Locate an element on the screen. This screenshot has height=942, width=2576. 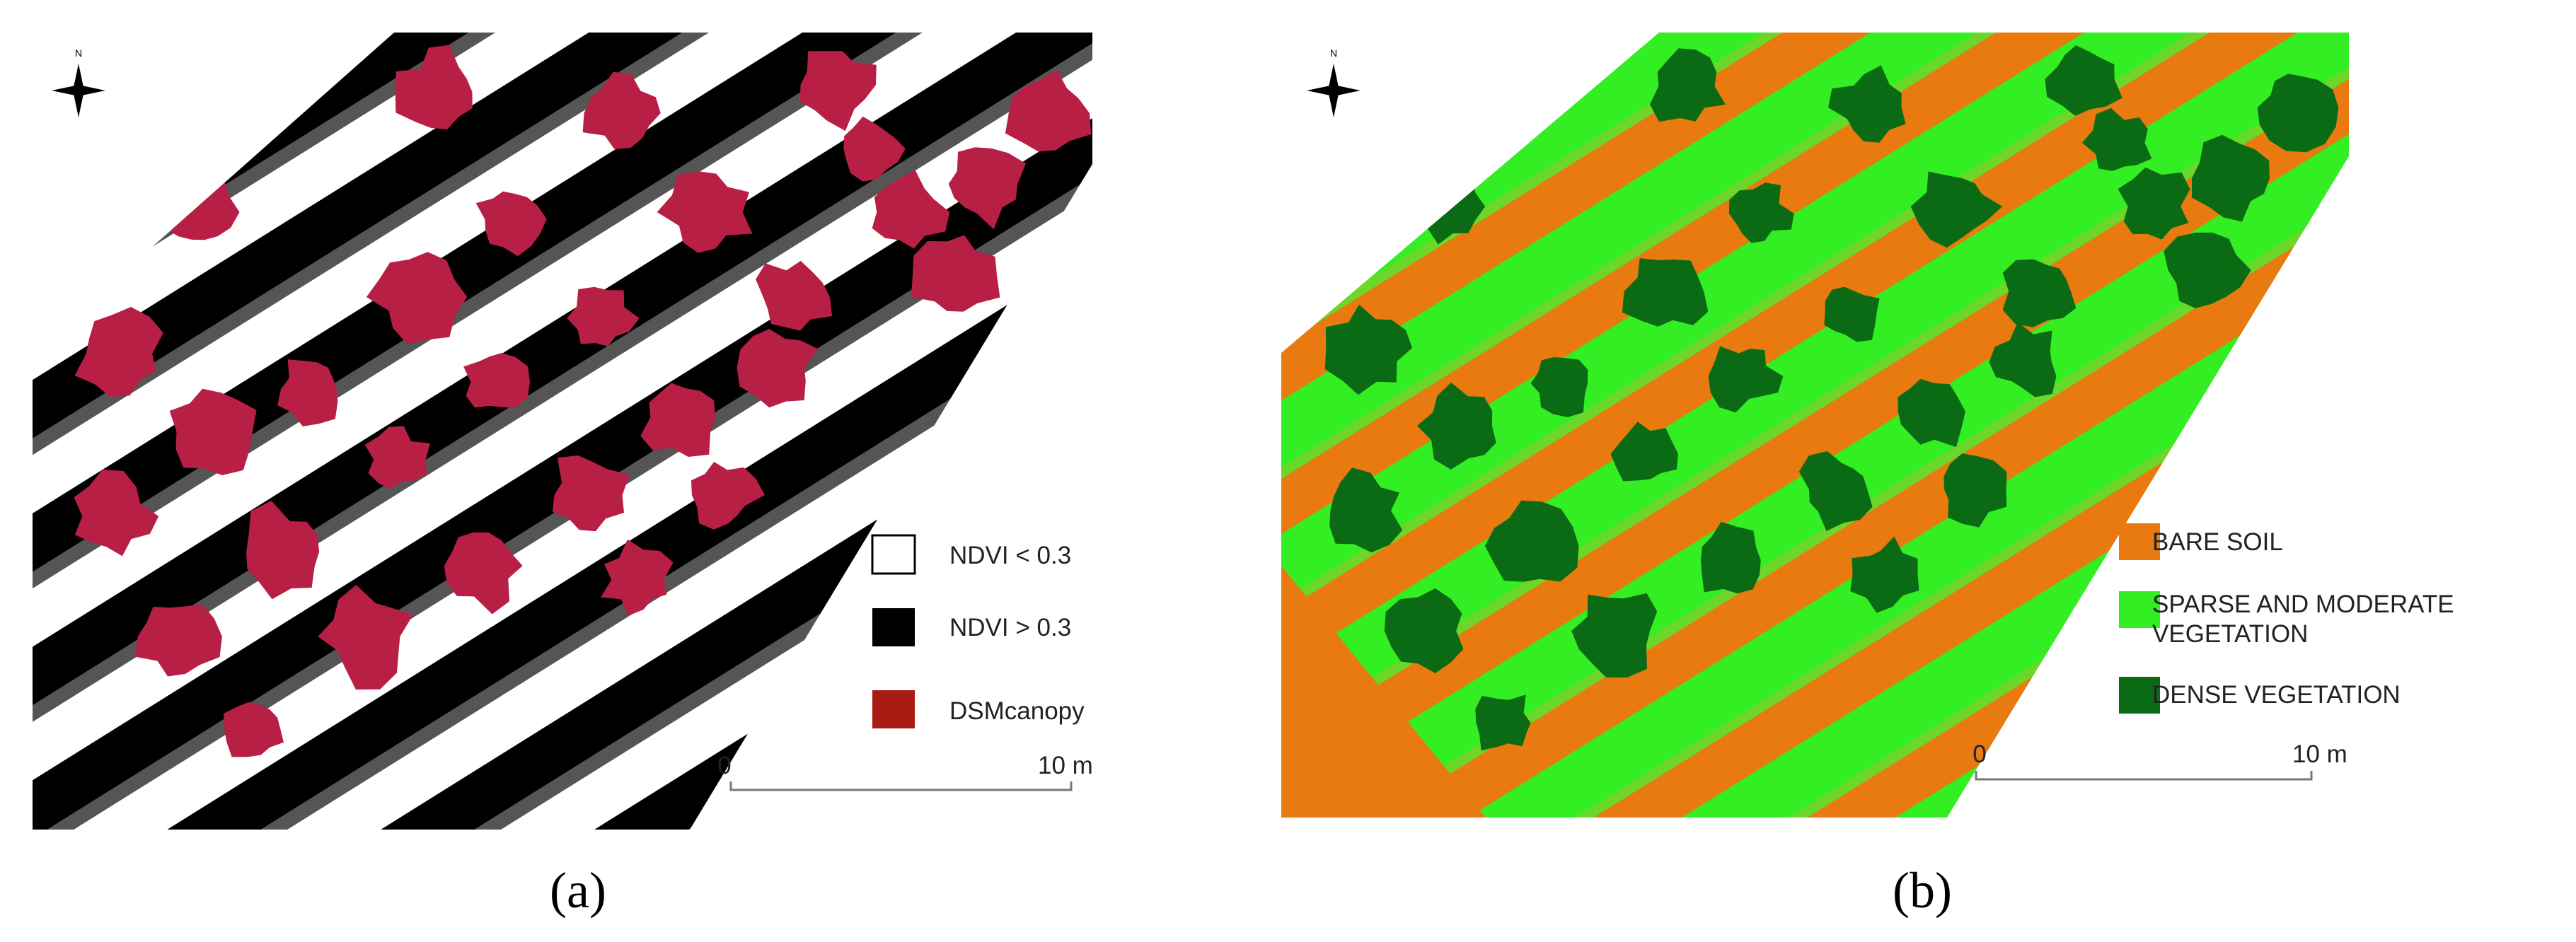
caption: (b) is located at coordinates (1922, 890).